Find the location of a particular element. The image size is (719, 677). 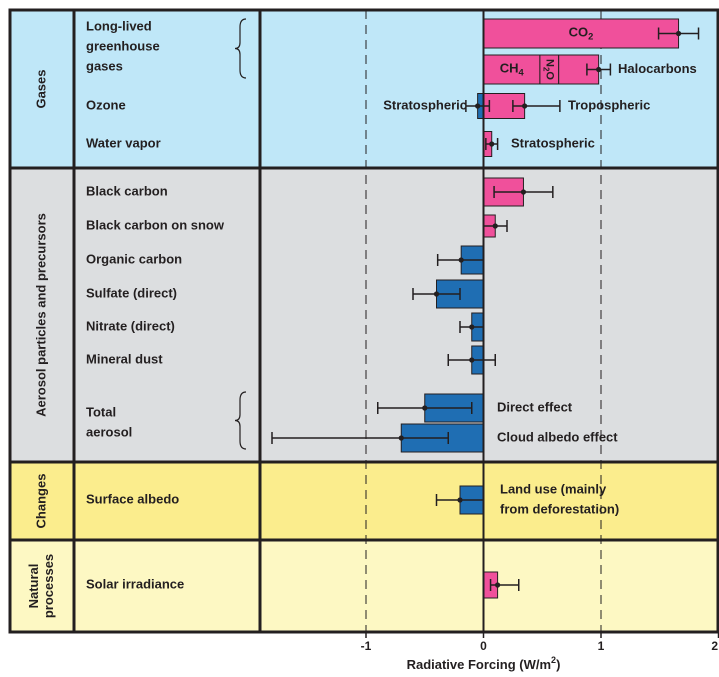

note-label: Land use (mainly is located at coordinates (553, 488).